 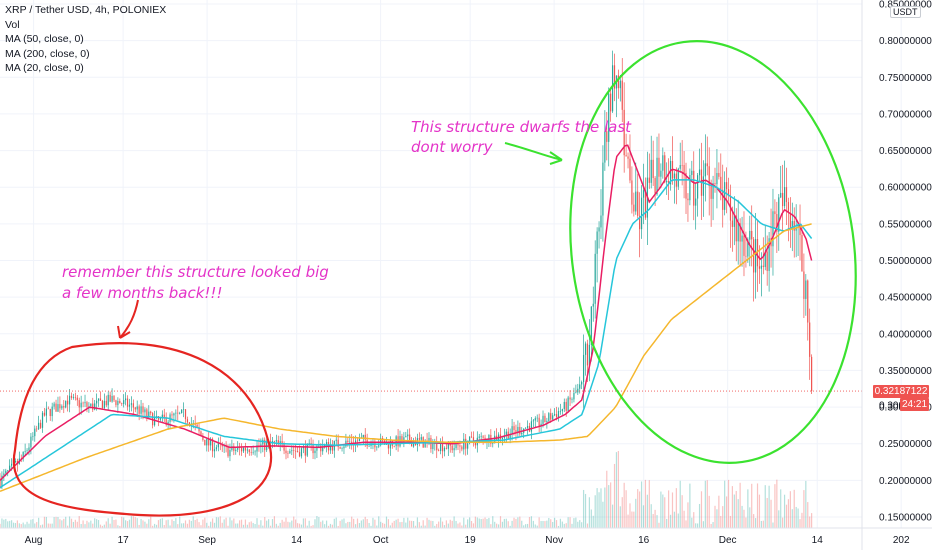 I want to click on time-axis: Aug 17 Sep 14 Oct 19 Nov 16 Dec 14 202, so click(x=466, y=536).